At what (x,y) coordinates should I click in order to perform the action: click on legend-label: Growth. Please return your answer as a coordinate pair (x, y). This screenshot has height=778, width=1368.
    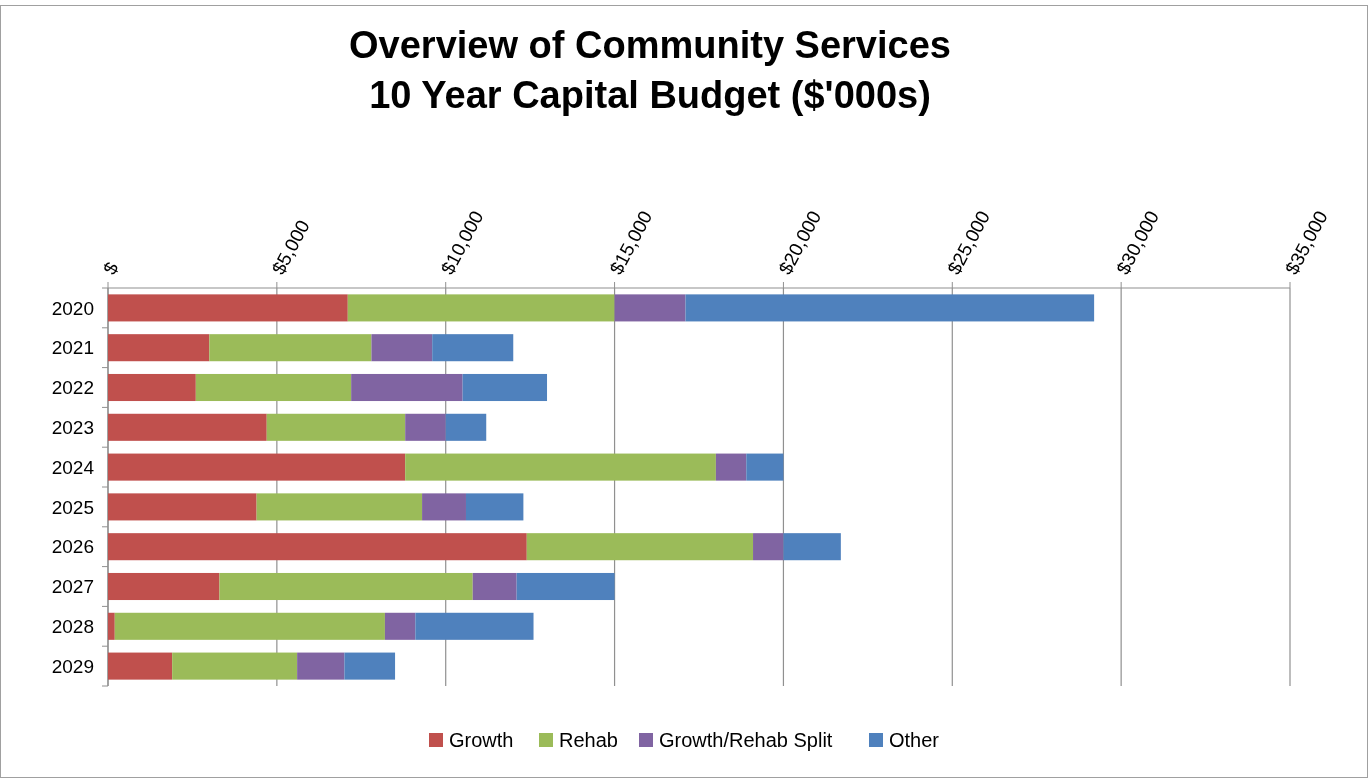
    Looking at the image, I should click on (481, 740).